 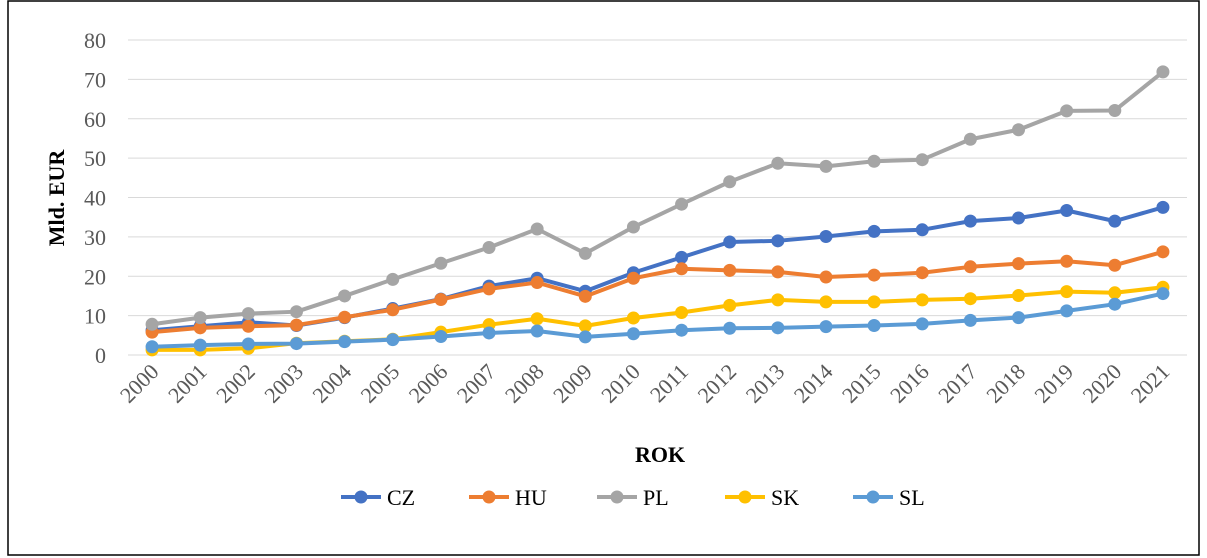 I want to click on y-tick-label: 40, so click(x=95, y=198).